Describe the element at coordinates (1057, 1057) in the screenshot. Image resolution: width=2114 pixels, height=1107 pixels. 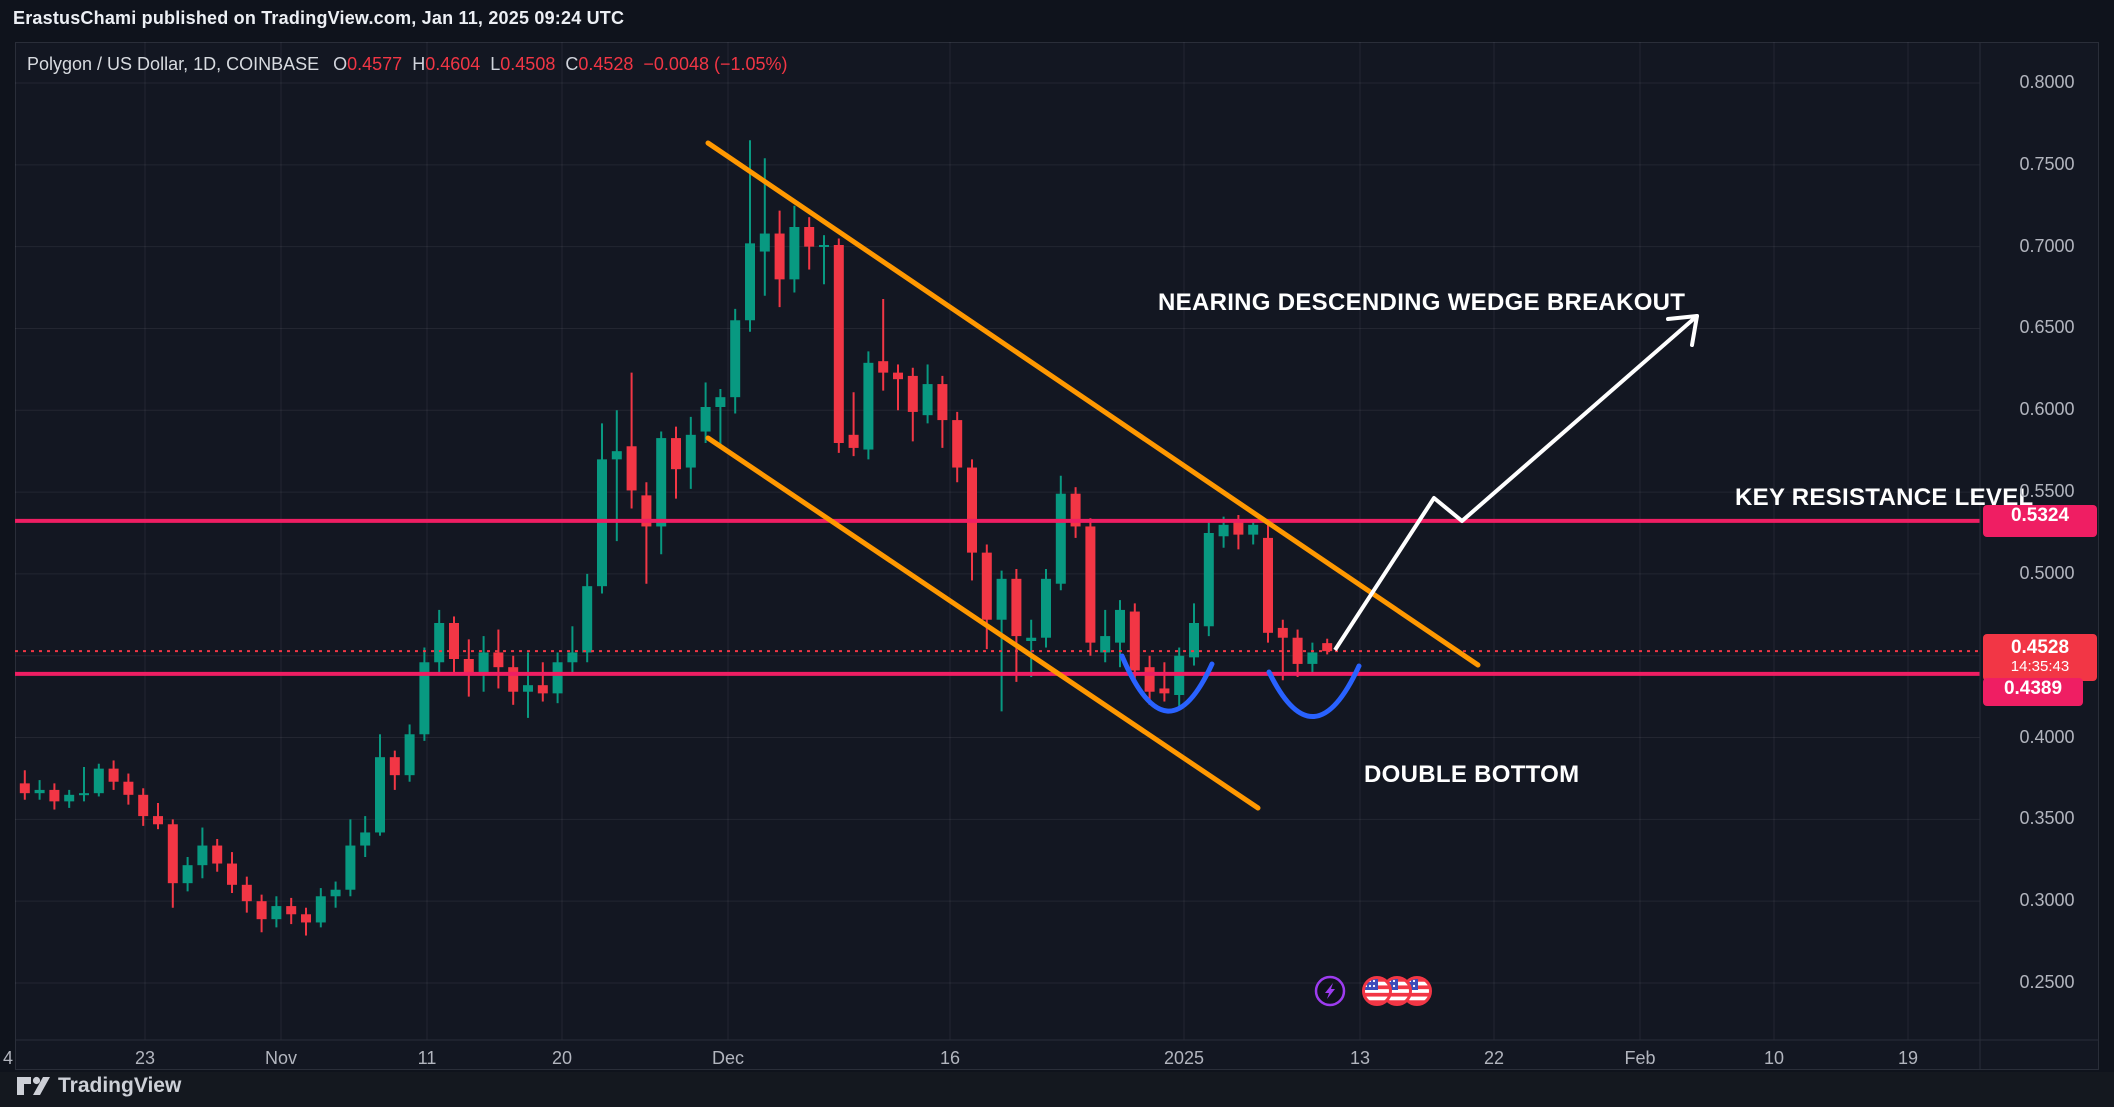
I see `time-axis: 4 23 Nov 11 20 Dec 16 2025 13 22 Feb 10 19` at that location.